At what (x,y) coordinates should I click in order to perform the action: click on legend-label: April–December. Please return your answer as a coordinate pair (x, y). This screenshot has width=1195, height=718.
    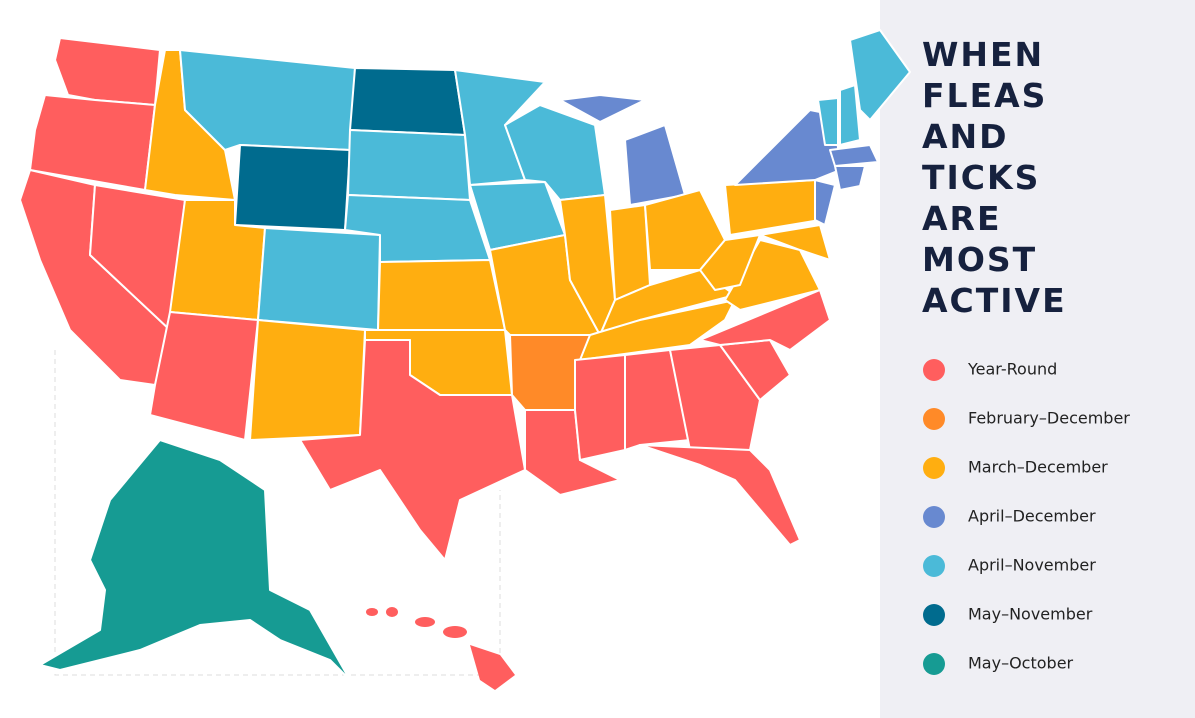
    Looking at the image, I should click on (1032, 516).